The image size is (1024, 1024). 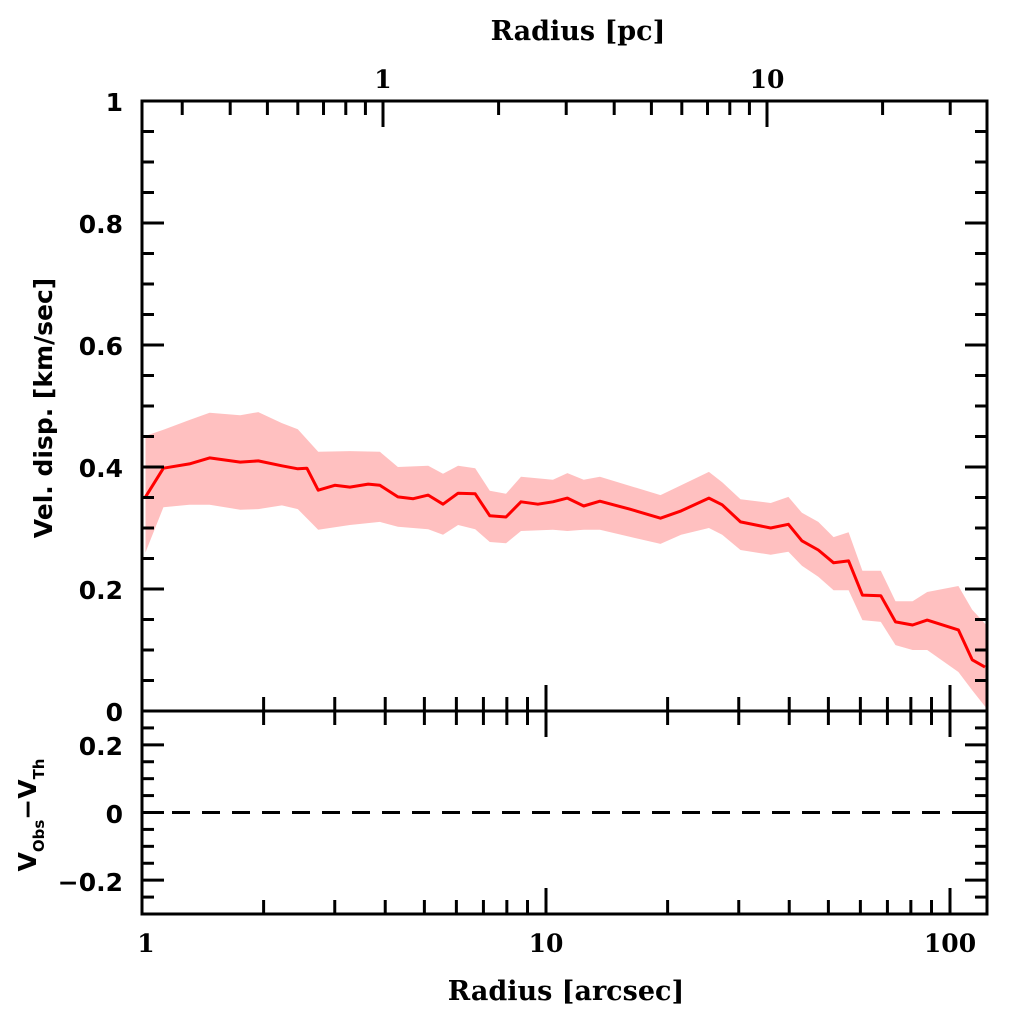 What do you see at coordinates (43, 408) in the screenshot?
I see `y-axis-title: Vel. disp. [km/sec]` at bounding box center [43, 408].